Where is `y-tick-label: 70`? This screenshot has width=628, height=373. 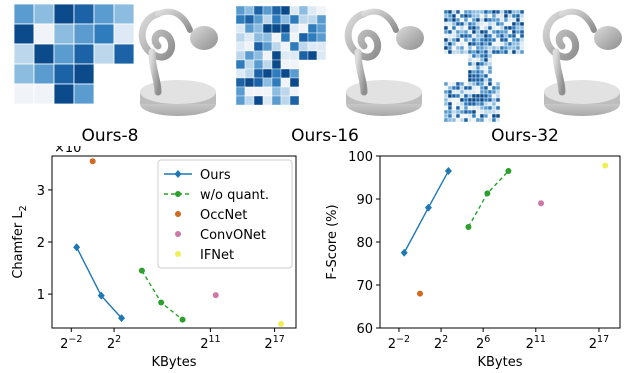
y-tick-label: 70 is located at coordinates (364, 286).